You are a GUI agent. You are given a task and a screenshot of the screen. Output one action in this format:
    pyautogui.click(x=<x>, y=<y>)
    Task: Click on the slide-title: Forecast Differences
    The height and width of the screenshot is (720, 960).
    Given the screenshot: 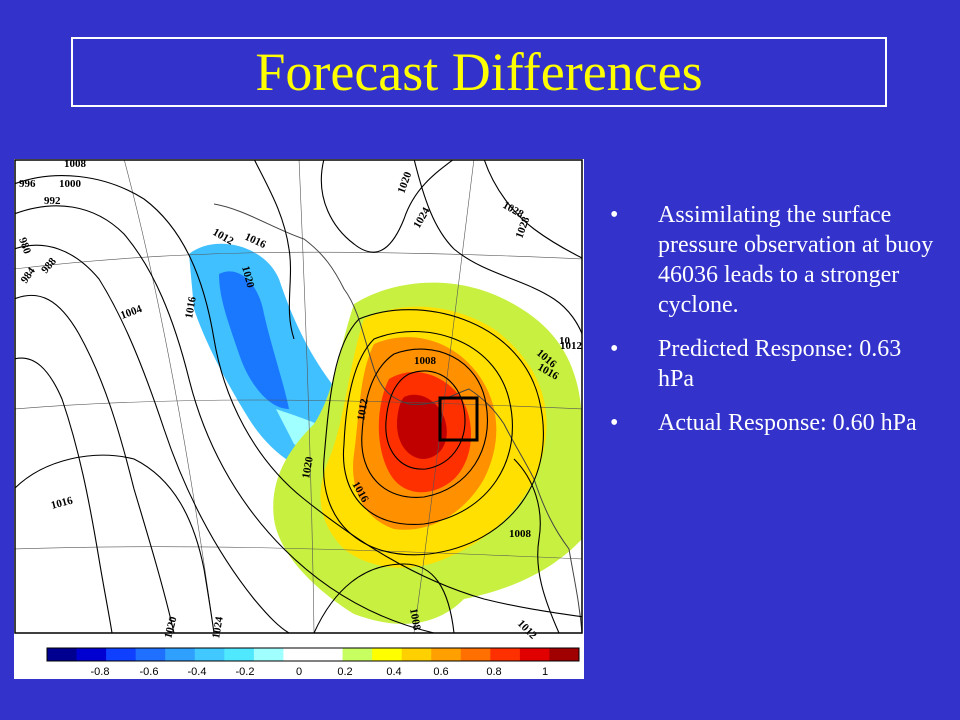 What is the action you would take?
    pyautogui.click(x=479, y=72)
    